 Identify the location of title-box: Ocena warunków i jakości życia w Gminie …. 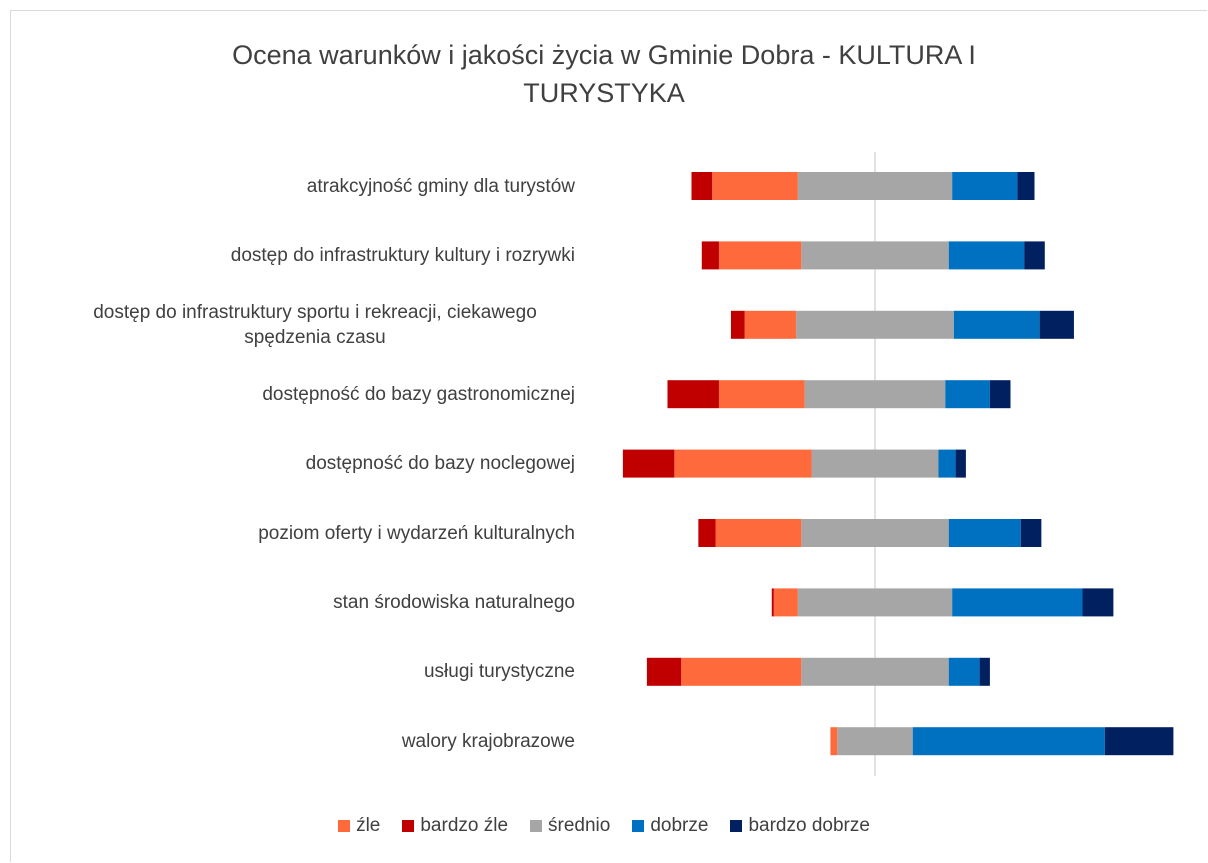
(604, 74).